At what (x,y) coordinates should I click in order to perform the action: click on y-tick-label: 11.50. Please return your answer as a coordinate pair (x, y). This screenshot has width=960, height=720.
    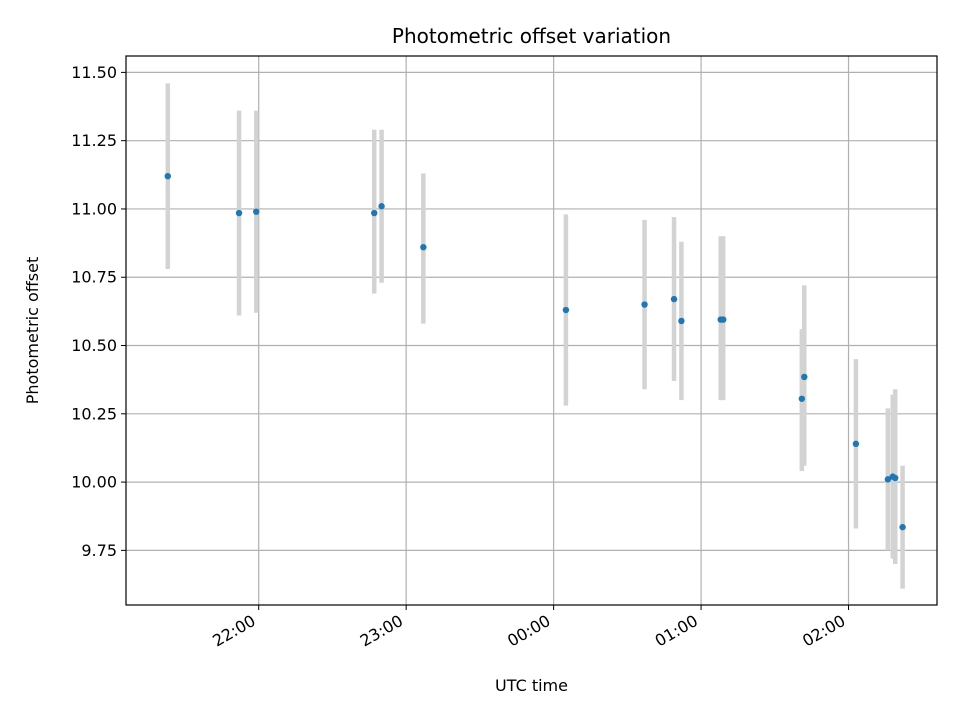
    Looking at the image, I should click on (94, 72).